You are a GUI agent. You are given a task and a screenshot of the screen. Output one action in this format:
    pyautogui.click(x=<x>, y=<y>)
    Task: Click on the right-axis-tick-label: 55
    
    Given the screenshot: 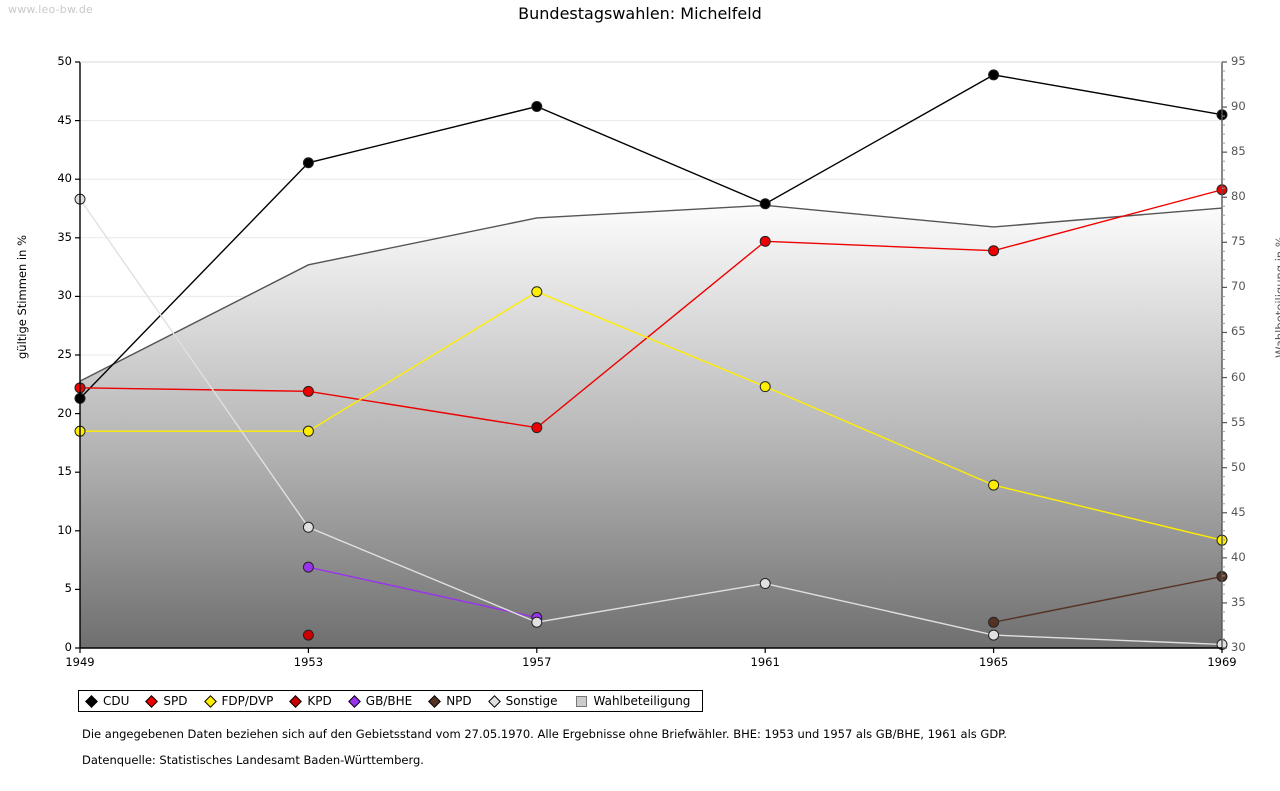 What is the action you would take?
    pyautogui.click(x=1238, y=421)
    